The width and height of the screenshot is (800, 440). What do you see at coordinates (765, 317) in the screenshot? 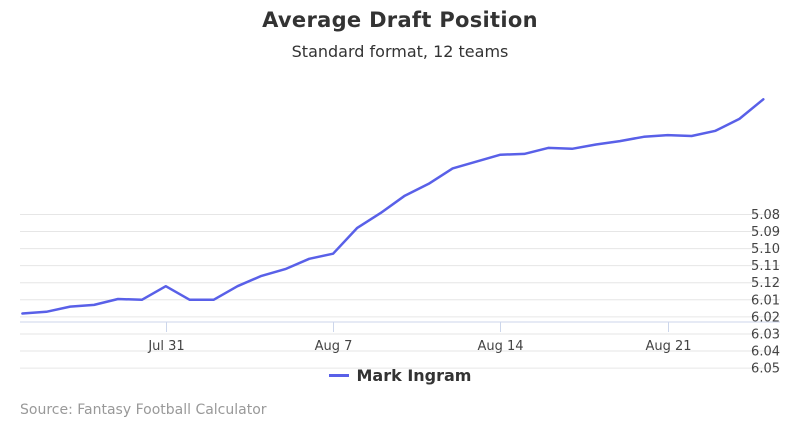
I see `y-tick-label: 6.02` at bounding box center [765, 317].